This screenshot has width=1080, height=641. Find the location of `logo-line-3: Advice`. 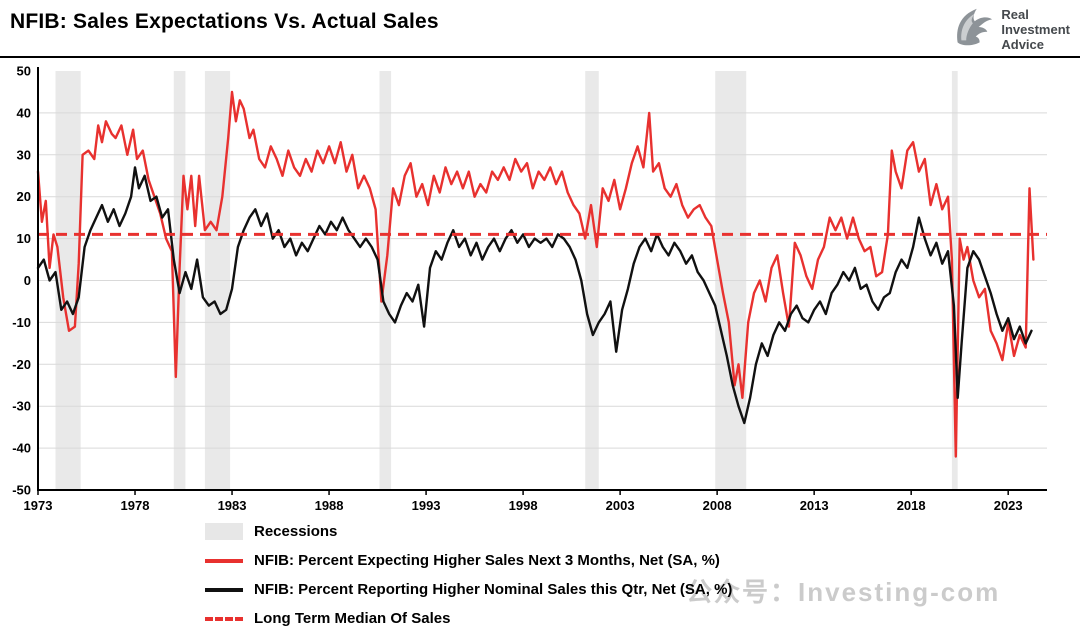

logo-line-3: Advice is located at coordinates (1022, 44).